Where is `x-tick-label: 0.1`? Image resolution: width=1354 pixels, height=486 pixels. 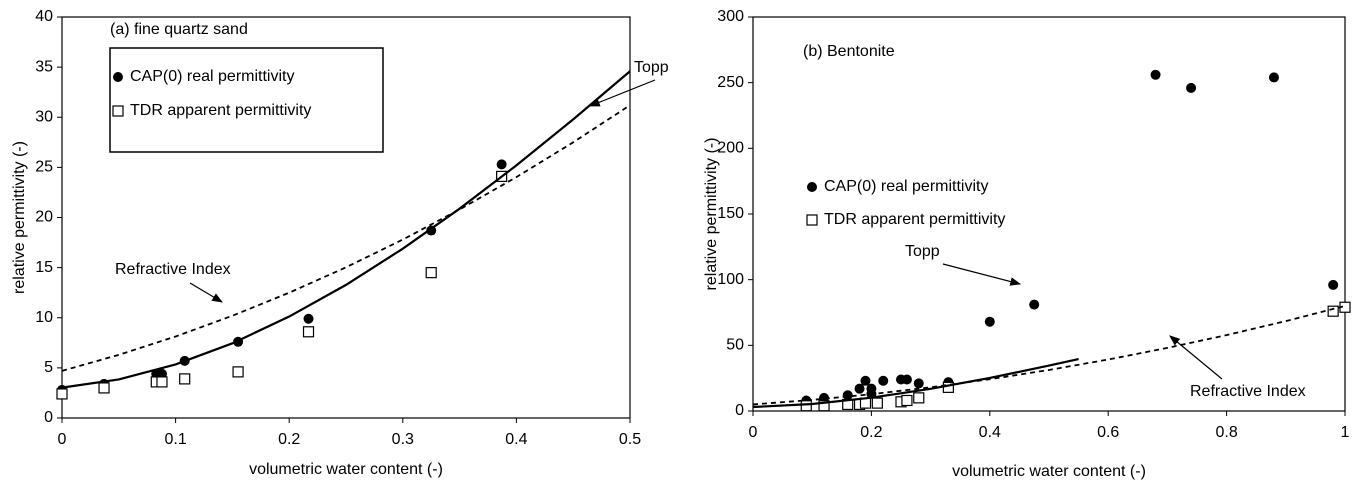
x-tick-label: 0.1 is located at coordinates (175, 439).